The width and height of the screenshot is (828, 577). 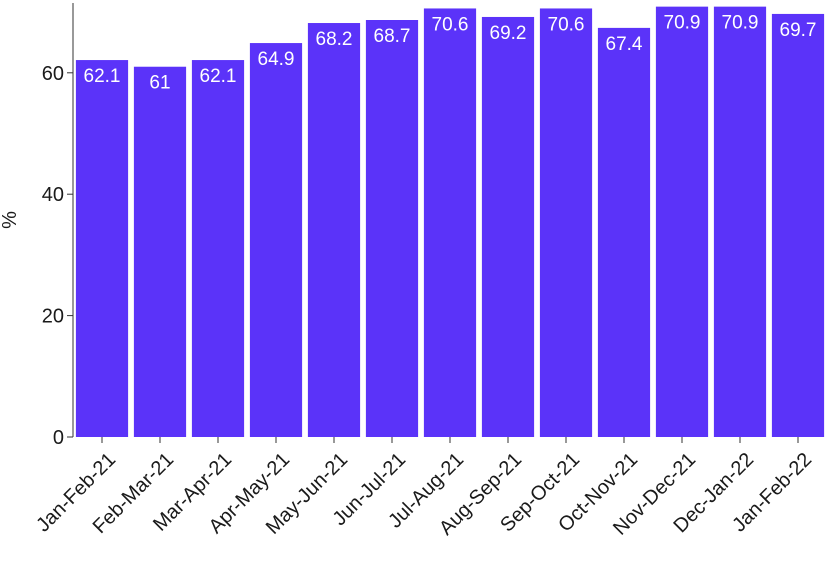 I want to click on y-tick-label: 20, so click(x=53, y=317).